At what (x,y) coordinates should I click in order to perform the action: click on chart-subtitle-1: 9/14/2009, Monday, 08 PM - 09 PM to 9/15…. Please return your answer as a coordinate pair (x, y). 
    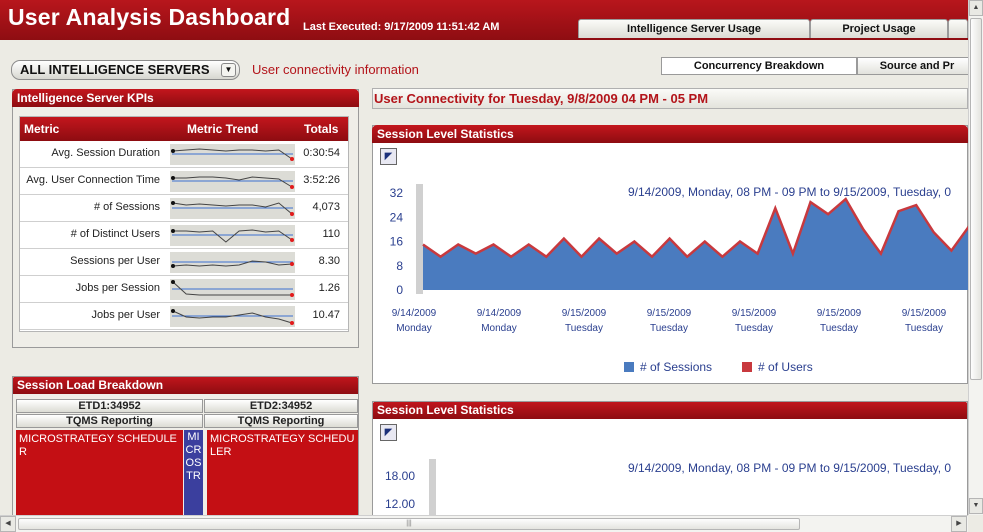
    Looking at the image, I should click on (790, 192).